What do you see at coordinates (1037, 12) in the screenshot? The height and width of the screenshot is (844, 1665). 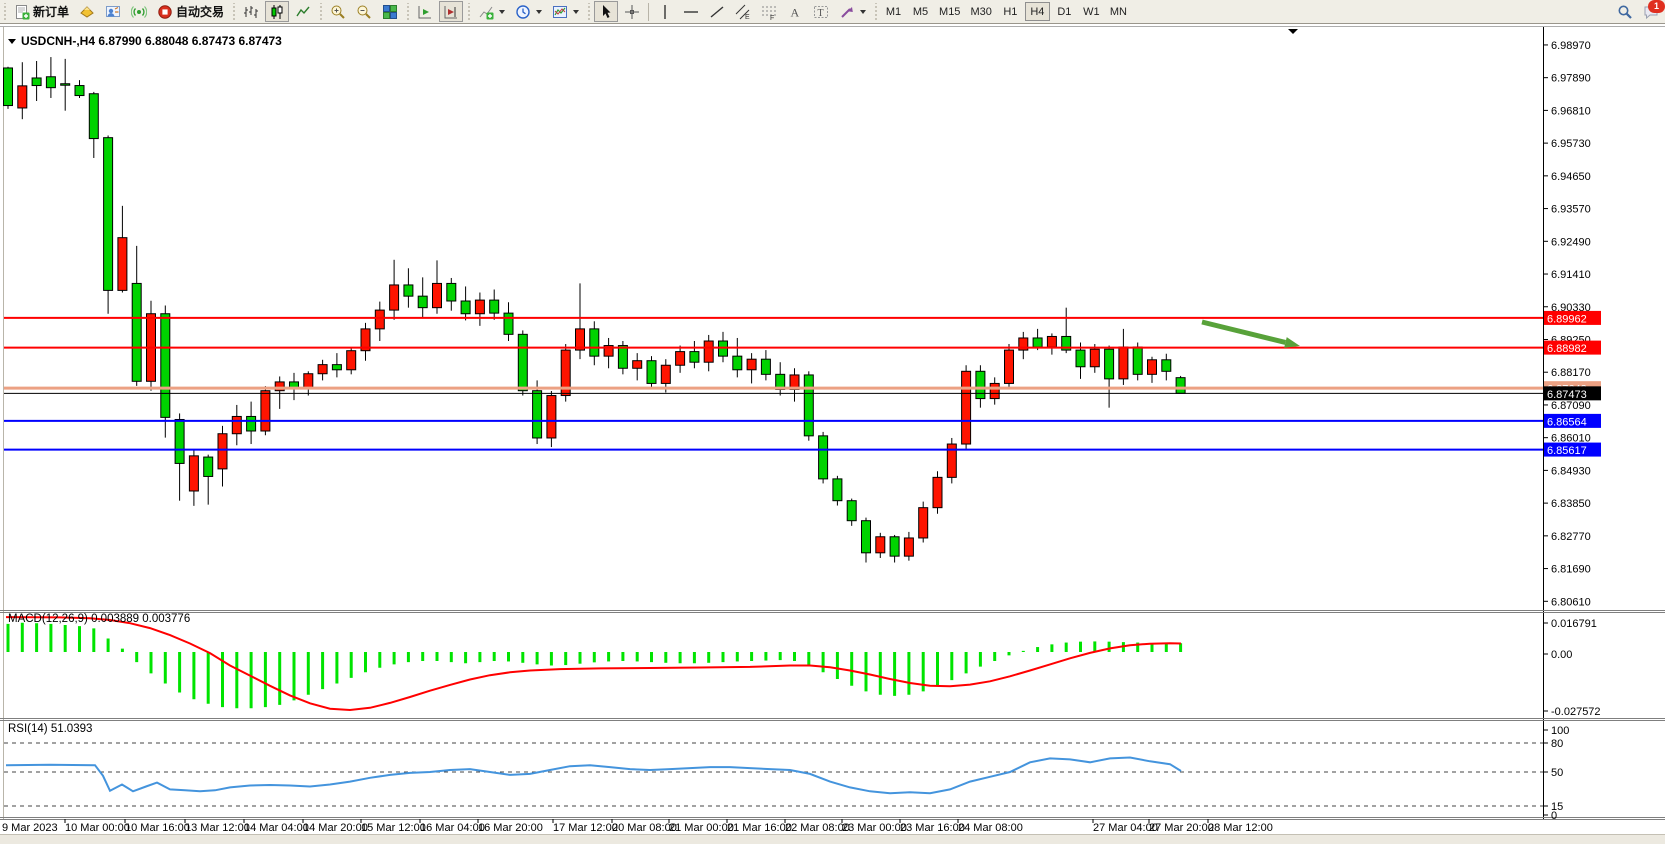 I see `timeframe-H4: H4` at bounding box center [1037, 12].